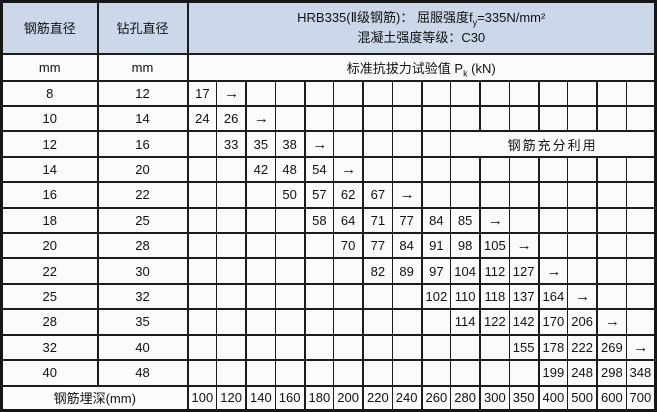 The width and height of the screenshot is (657, 412). What do you see at coordinates (524, 296) in the screenshot?
I see `pullout-value-cell: 137` at bounding box center [524, 296].